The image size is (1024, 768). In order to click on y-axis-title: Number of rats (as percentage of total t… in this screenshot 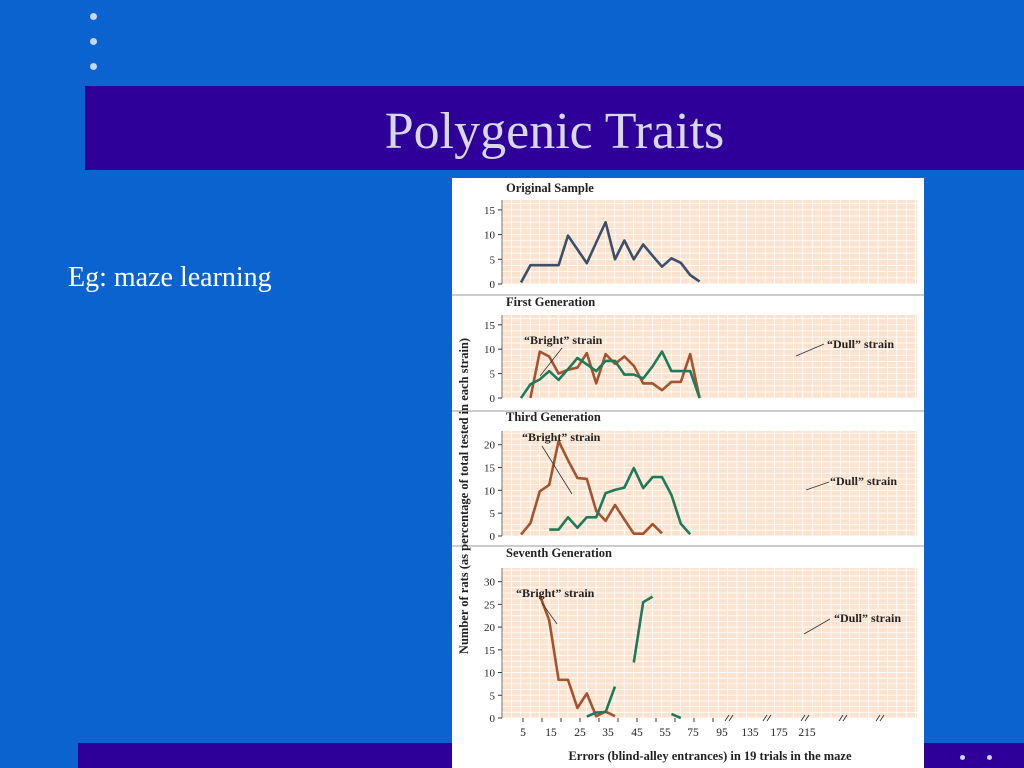, I will do `click(464, 496)`.